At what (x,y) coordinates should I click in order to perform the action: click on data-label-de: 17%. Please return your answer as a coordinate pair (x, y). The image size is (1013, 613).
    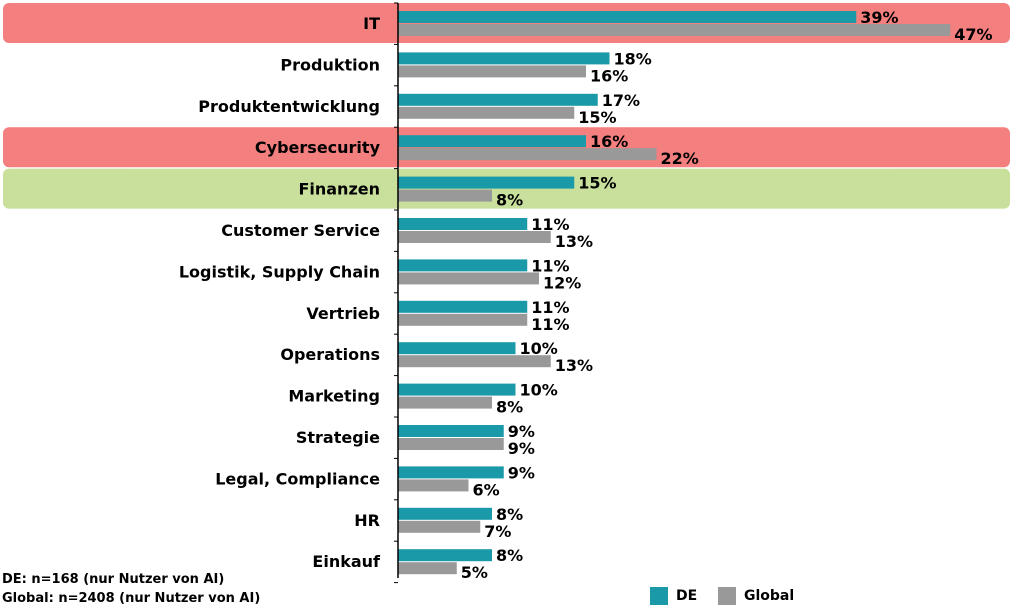
    Looking at the image, I should click on (621, 100).